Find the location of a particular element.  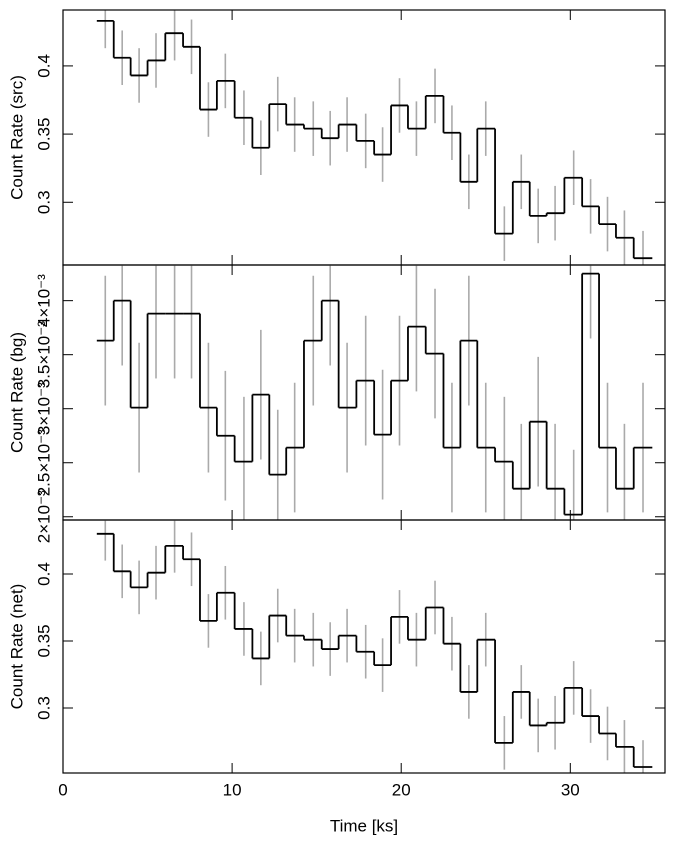

x-tick-label: 30 is located at coordinates (570, 789).